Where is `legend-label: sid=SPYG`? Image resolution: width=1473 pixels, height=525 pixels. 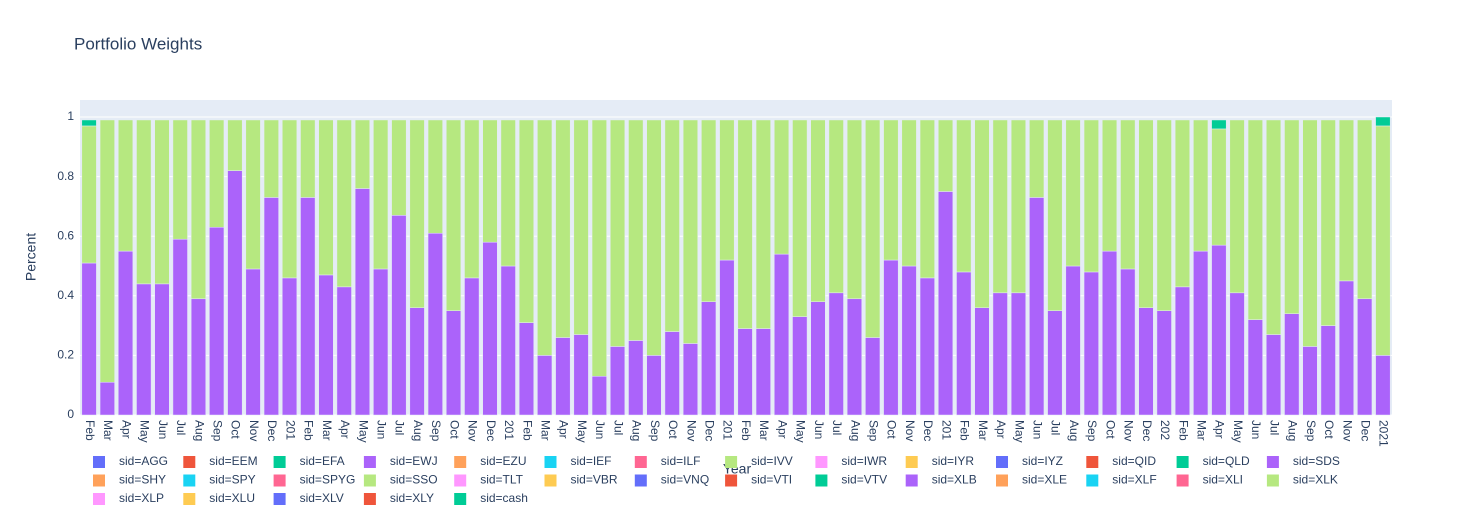
legend-label: sid=SPYG is located at coordinates (328, 480).